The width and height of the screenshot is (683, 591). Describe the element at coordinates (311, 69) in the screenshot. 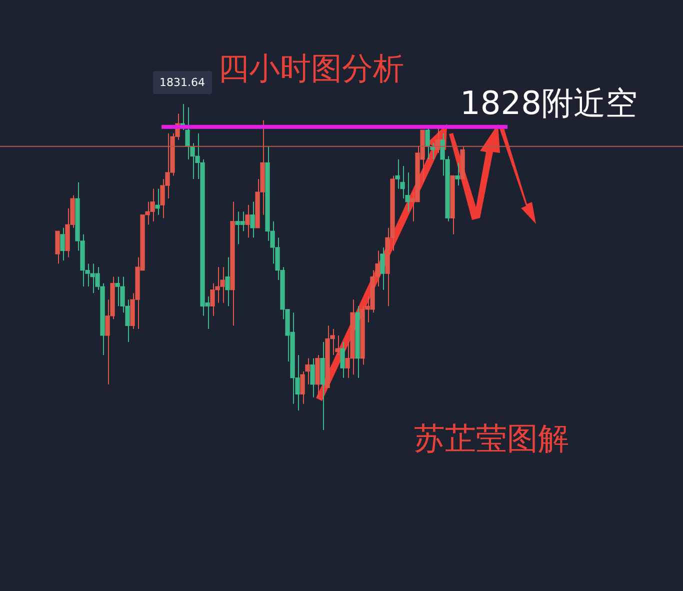

I see `chart-title: 四小时图分析` at that location.